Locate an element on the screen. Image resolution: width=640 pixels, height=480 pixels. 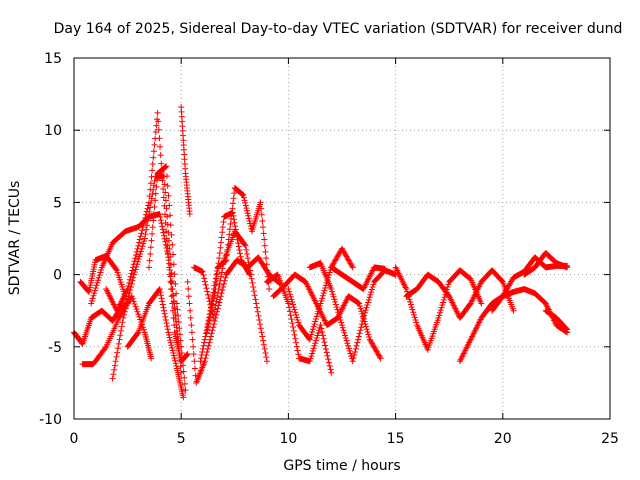
y-tick-label: 0 is located at coordinates (57, 276).